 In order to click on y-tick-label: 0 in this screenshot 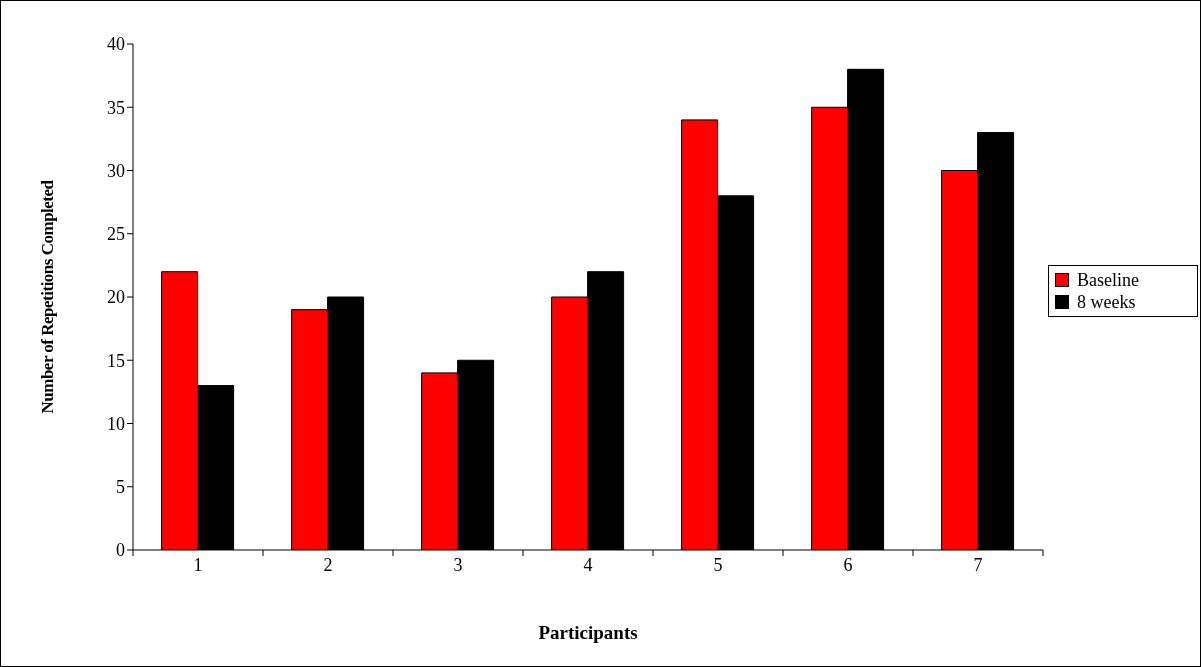, I will do `click(120, 550)`.